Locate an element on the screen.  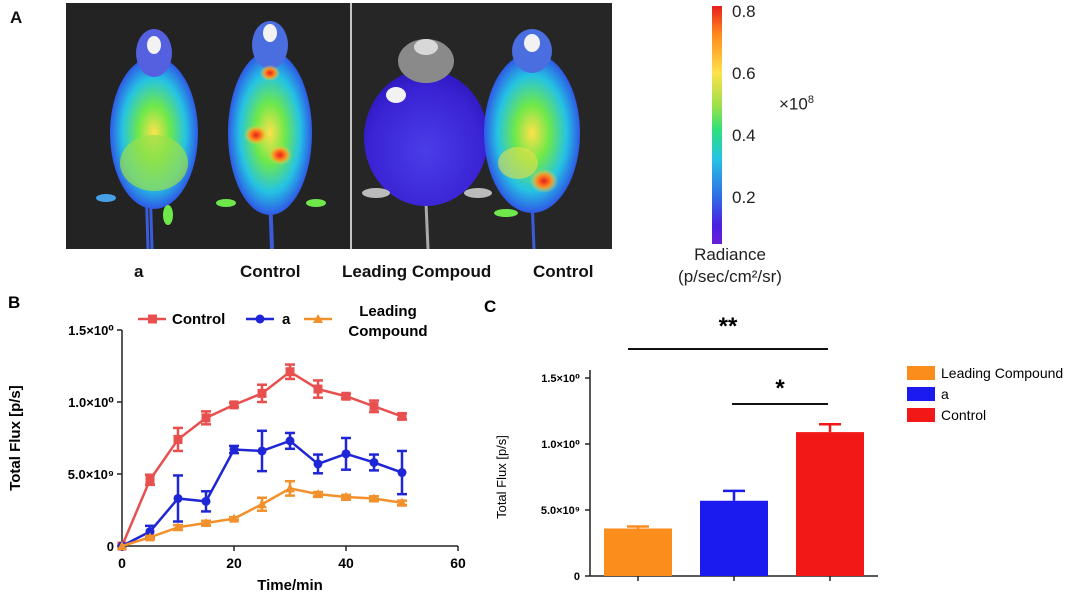
b-legend-marker-leading is located at coordinates (318, 318).